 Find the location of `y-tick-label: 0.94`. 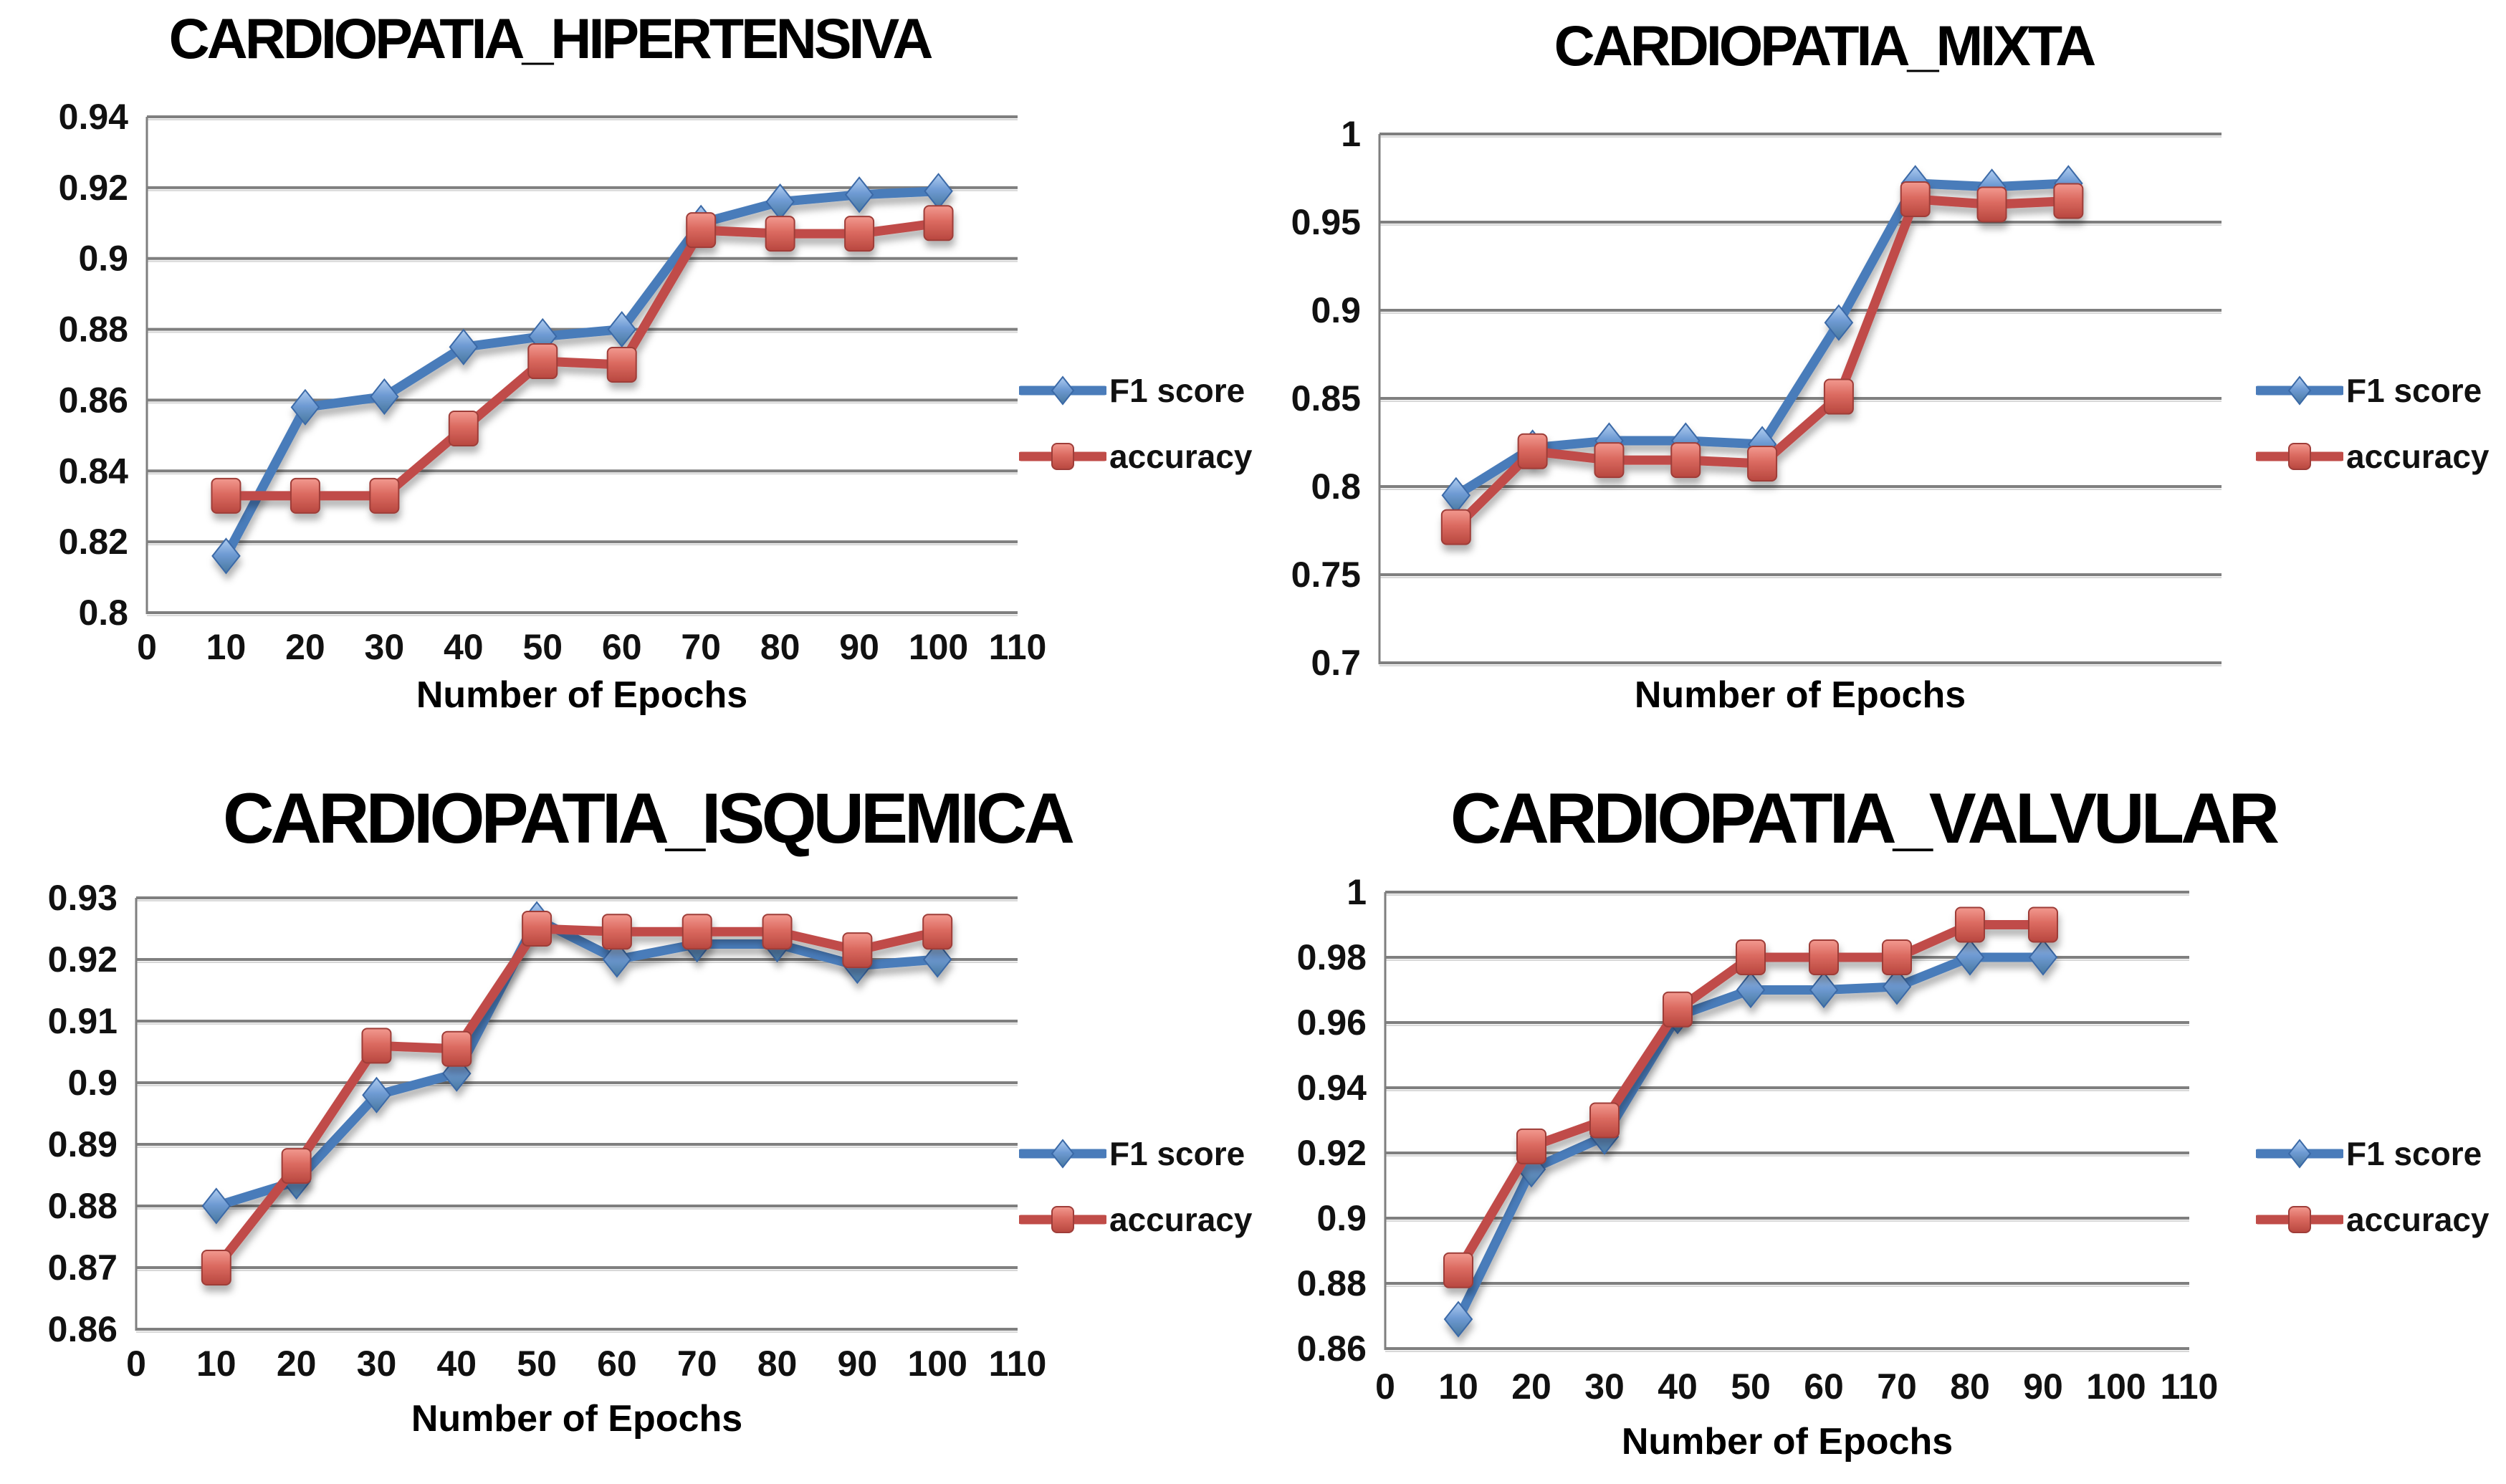

y-tick-label: 0.94 is located at coordinates (1332, 1088).